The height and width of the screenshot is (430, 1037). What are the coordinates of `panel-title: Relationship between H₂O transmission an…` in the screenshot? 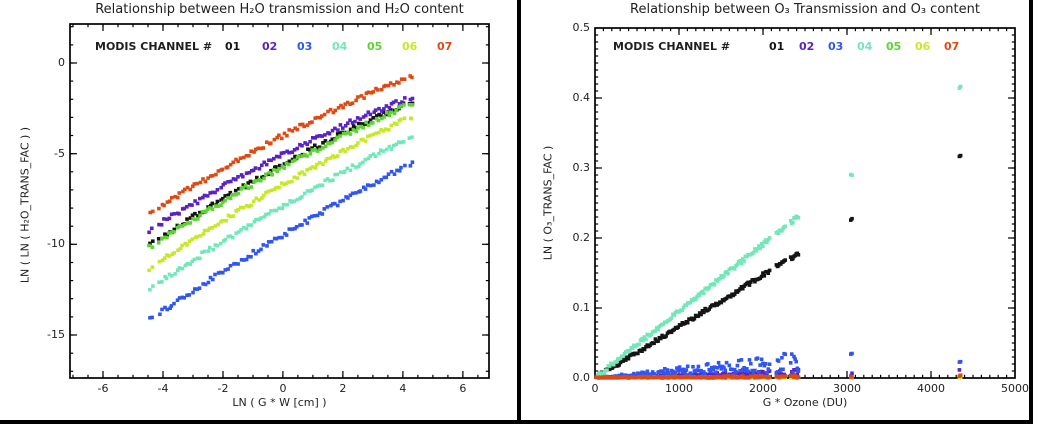 It's located at (279, 9).